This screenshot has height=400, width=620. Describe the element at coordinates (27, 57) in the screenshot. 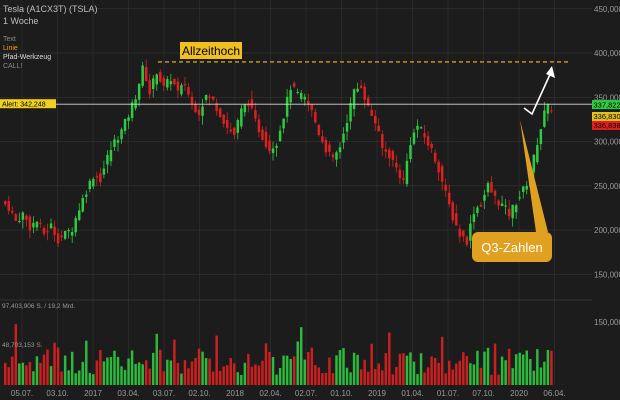

I see `tool-path: Pfad-Werkzeug` at that location.